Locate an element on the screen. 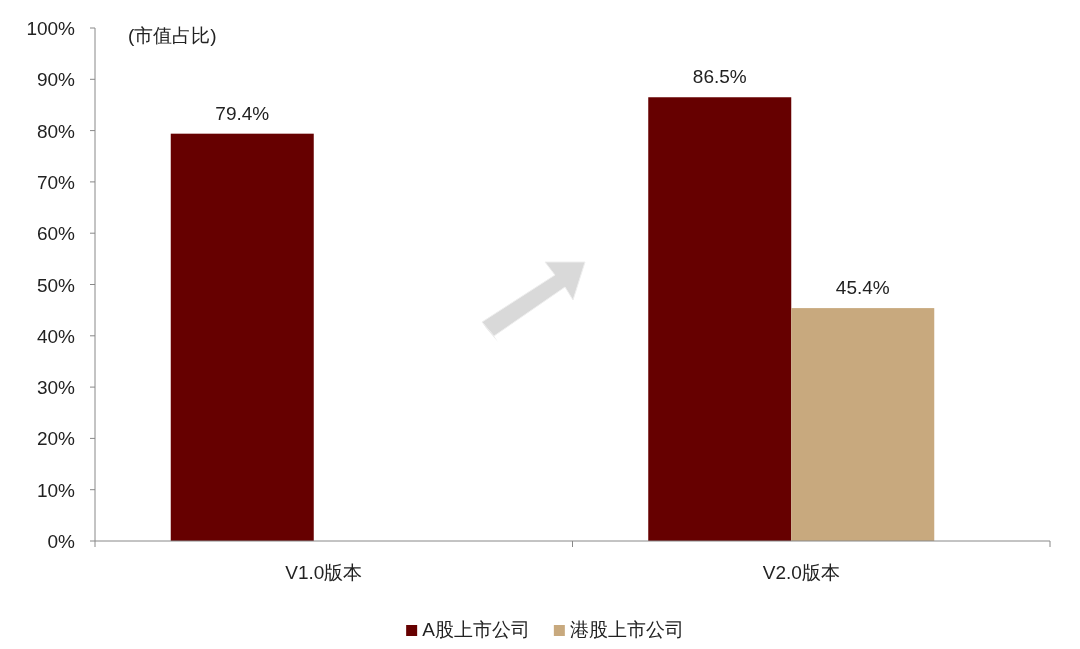  y-tick-label: 90% is located at coordinates (56, 80).